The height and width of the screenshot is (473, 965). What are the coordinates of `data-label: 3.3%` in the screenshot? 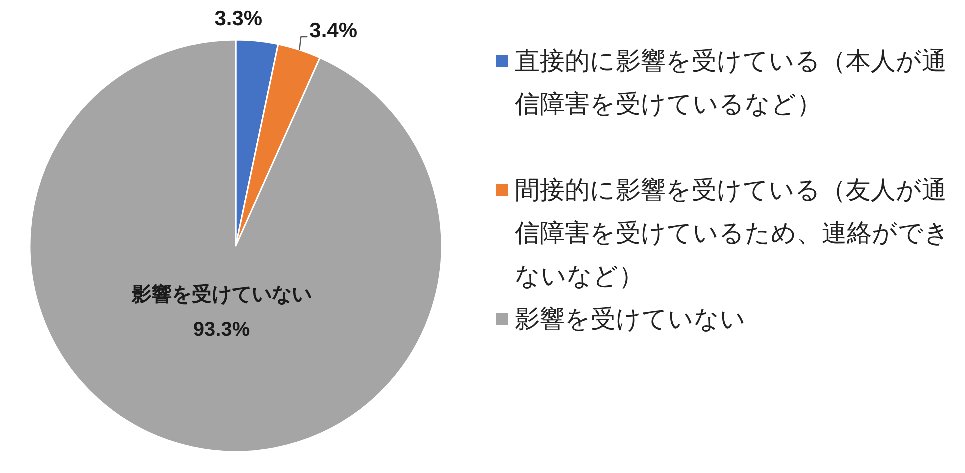 It's located at (238, 19).